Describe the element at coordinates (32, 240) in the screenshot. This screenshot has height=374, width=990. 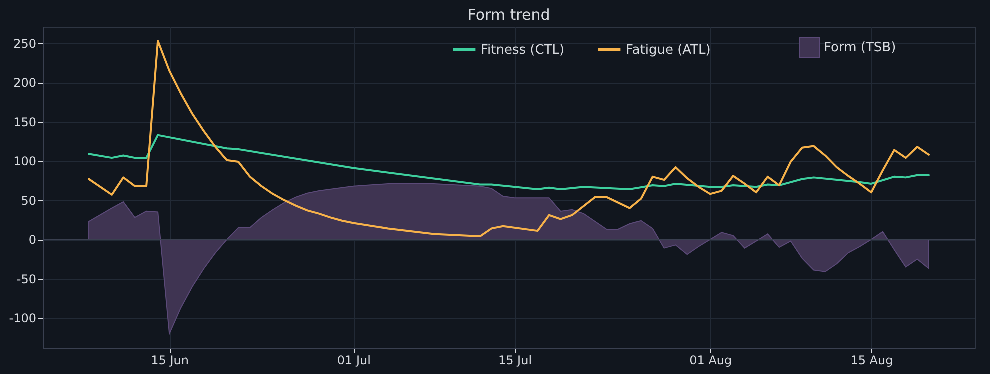
I see `y-tick-label: 0` at that location.